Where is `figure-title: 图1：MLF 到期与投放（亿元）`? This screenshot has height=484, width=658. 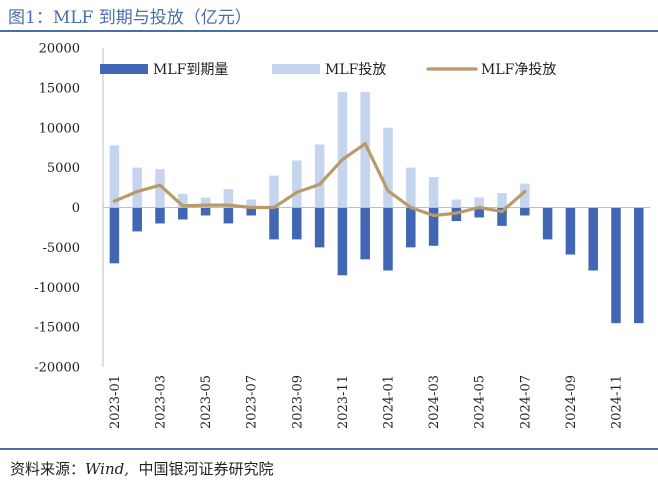
figure-title: 图1：MLF 到期与投放（亿元） is located at coordinates (130, 18).